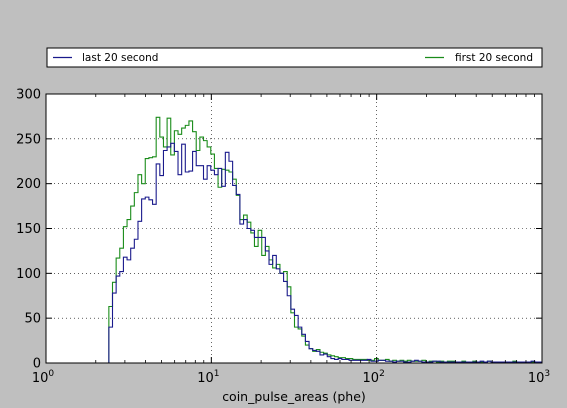 This screenshot has height=408, width=567. Describe the element at coordinates (547, 374) in the screenshot. I see `x-tick-exponent: 3` at that location.